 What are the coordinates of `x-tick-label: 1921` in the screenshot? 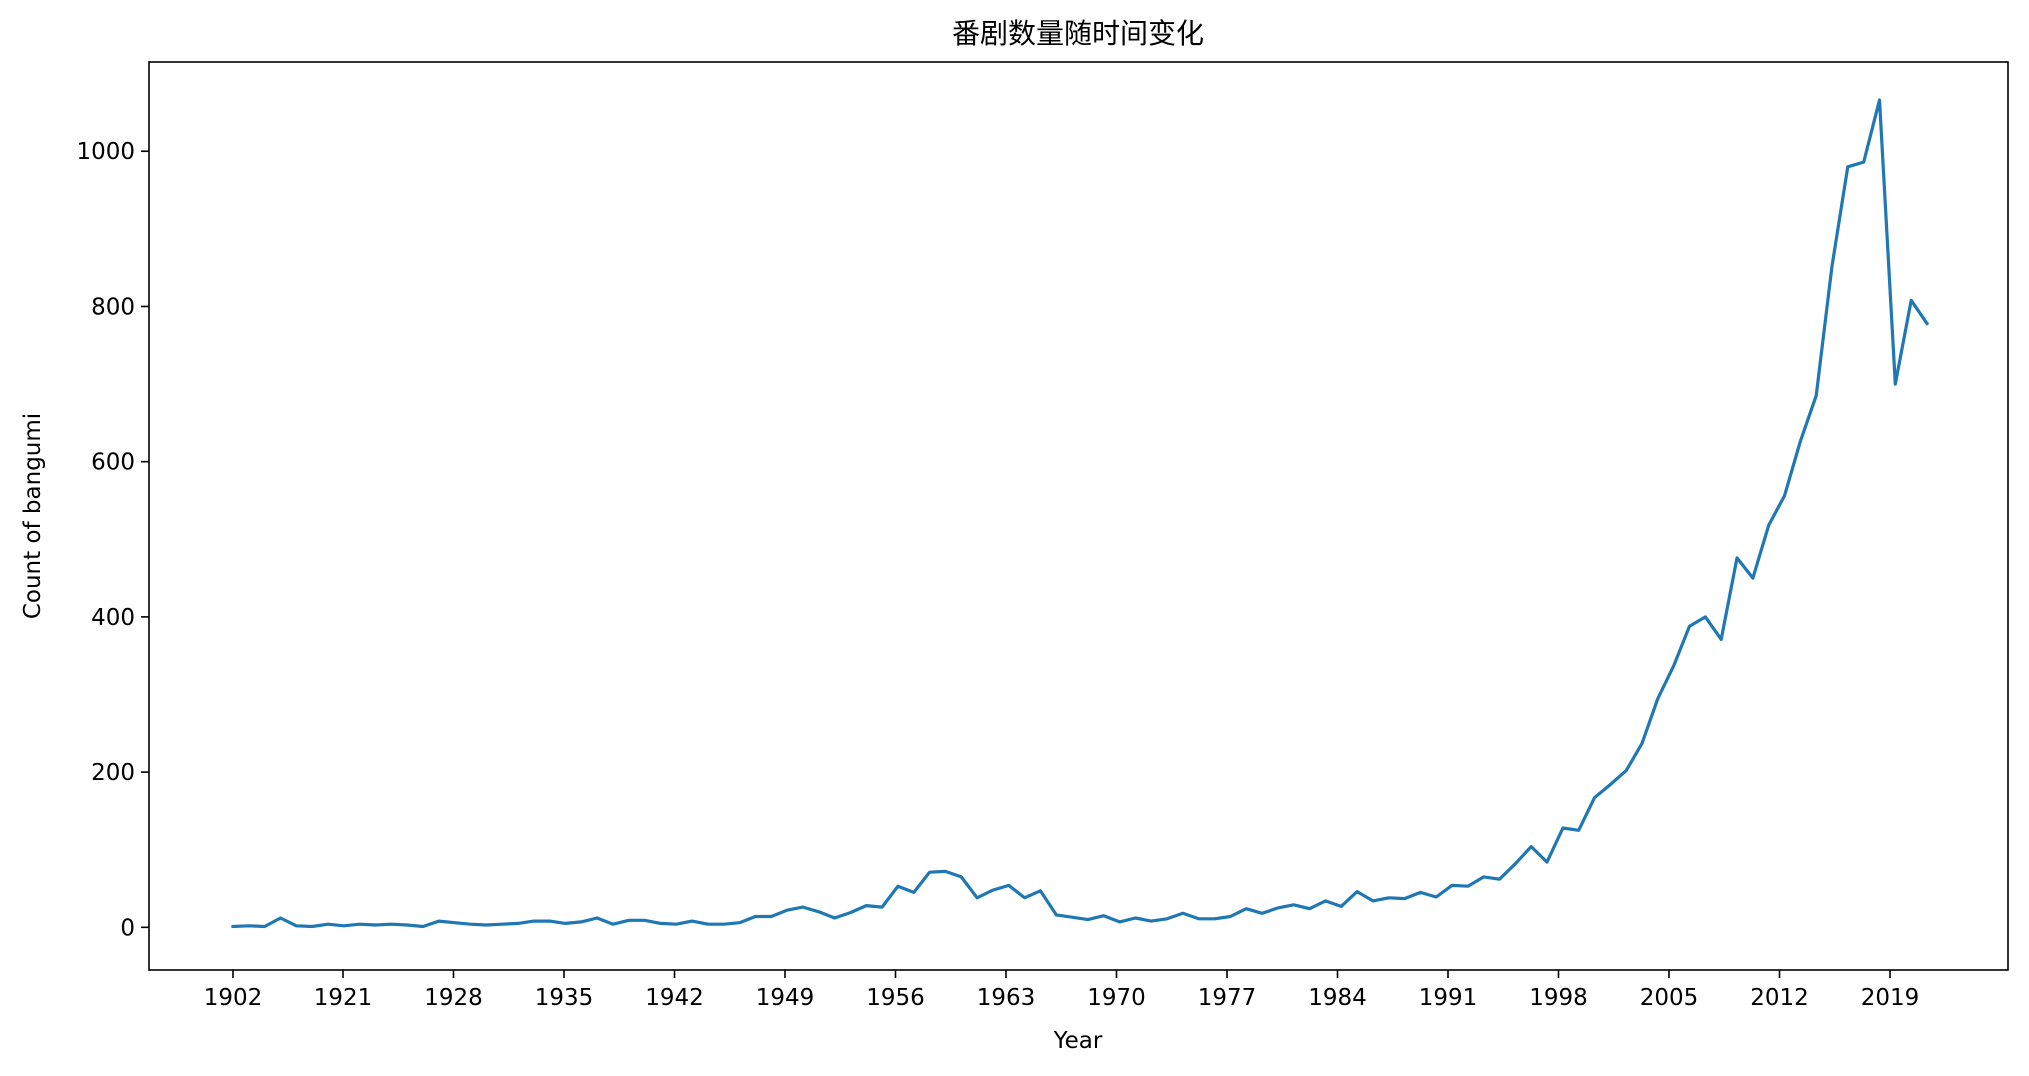 It's located at (343, 998).